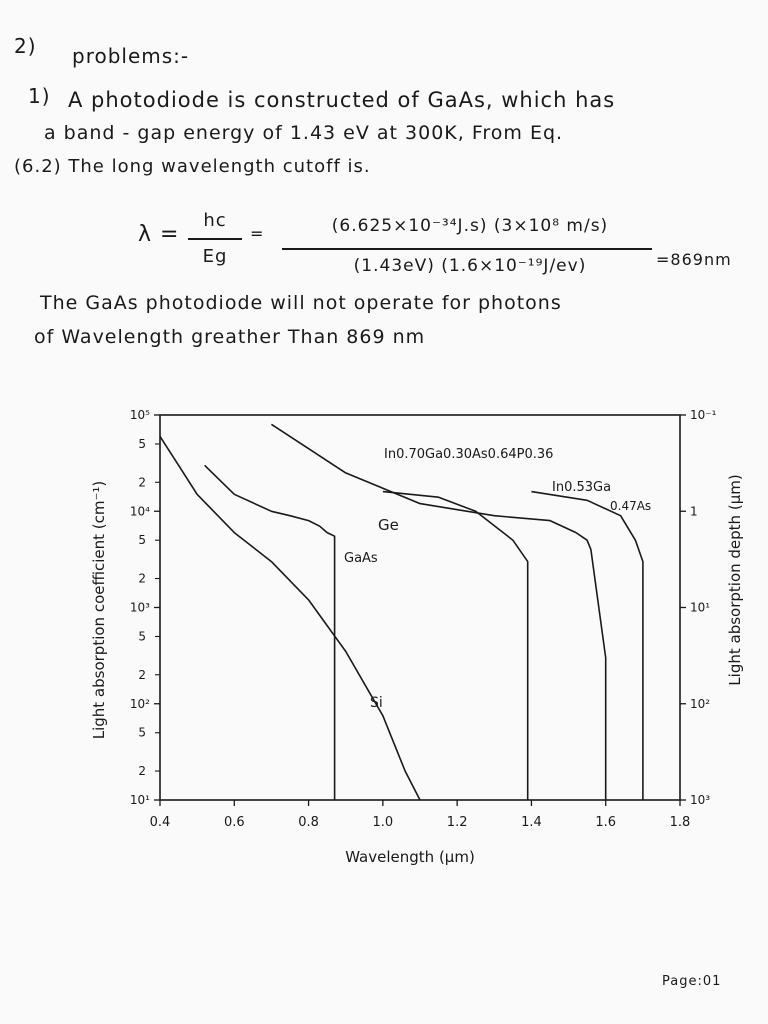  I want to click on y2-axis-label: Light absorption depth (μm), so click(735, 579).